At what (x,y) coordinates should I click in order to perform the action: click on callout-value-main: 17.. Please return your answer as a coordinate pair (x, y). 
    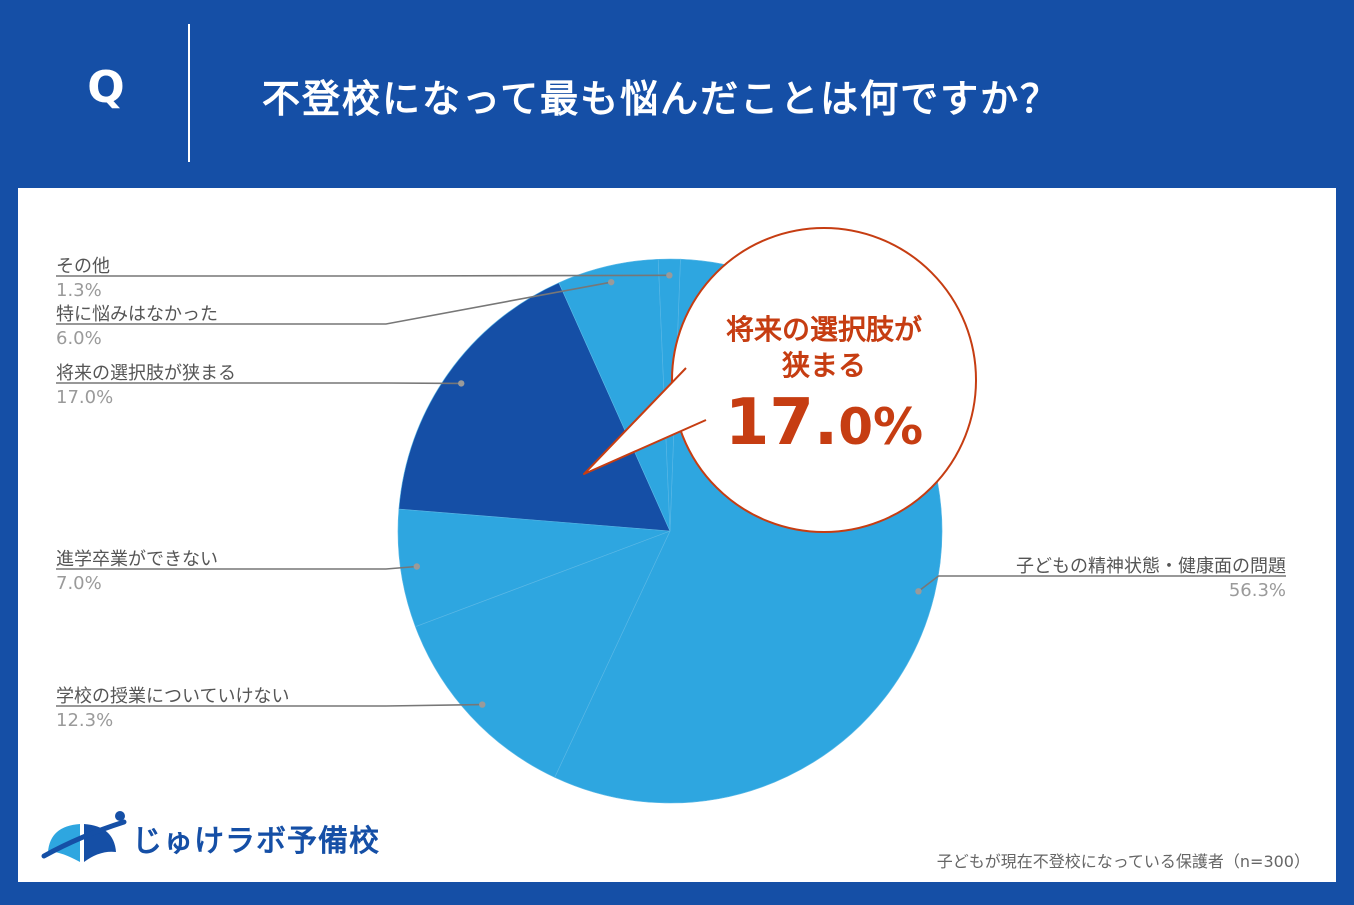
    Looking at the image, I should click on (781, 423).